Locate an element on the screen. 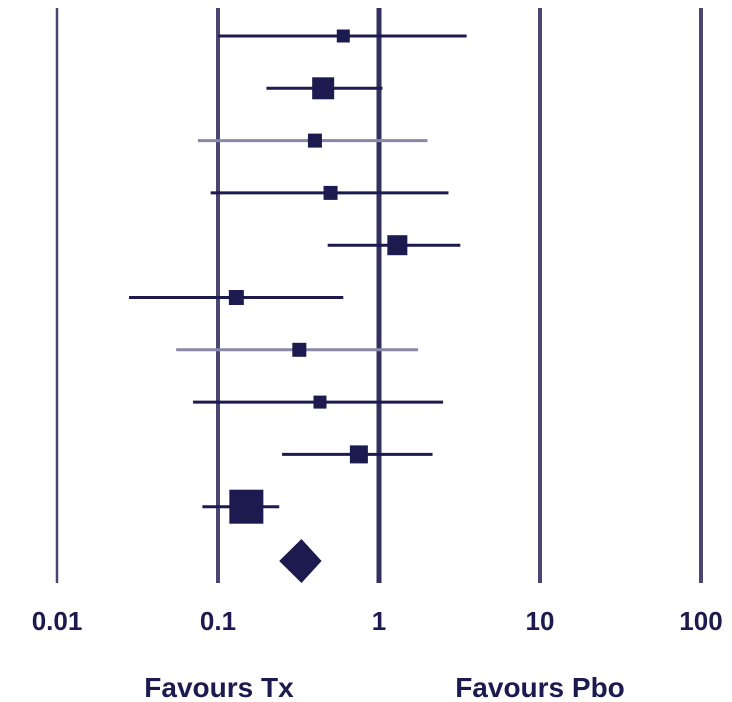  favours-pbo-label: Favours Pbo is located at coordinates (540, 687).